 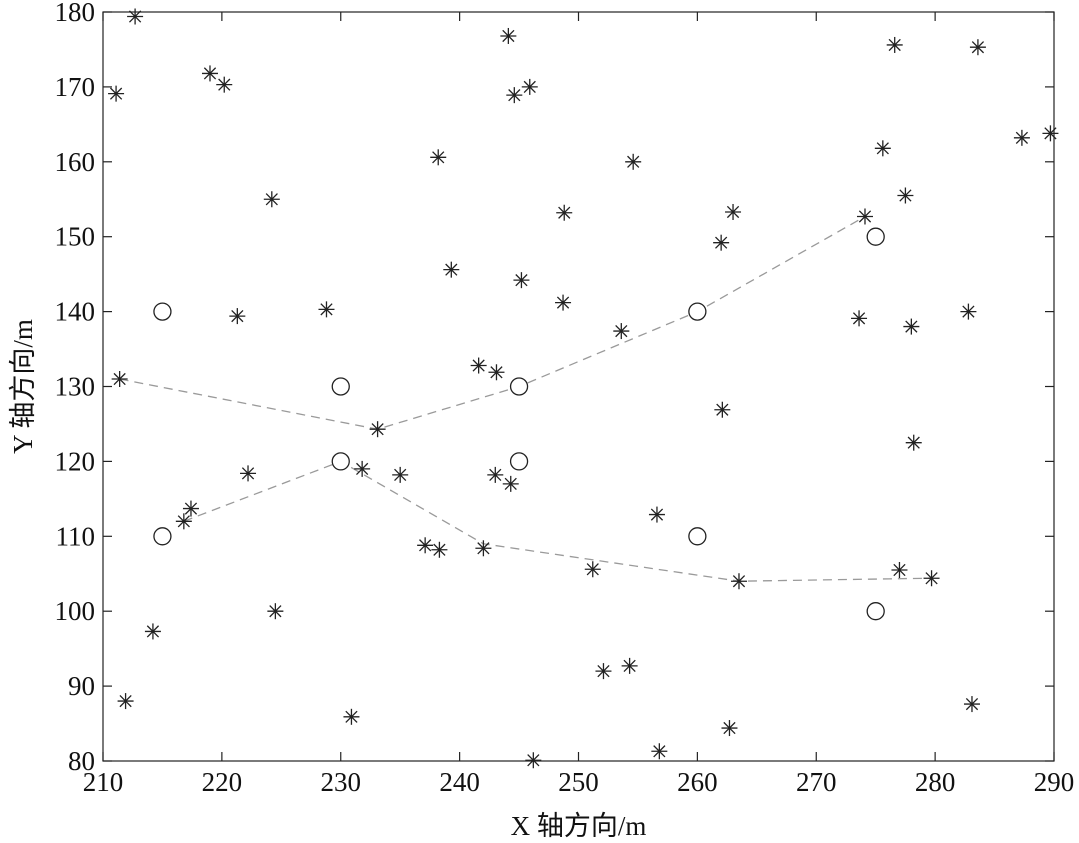 I want to click on x-tick-label: 290, so click(x=1054, y=782).